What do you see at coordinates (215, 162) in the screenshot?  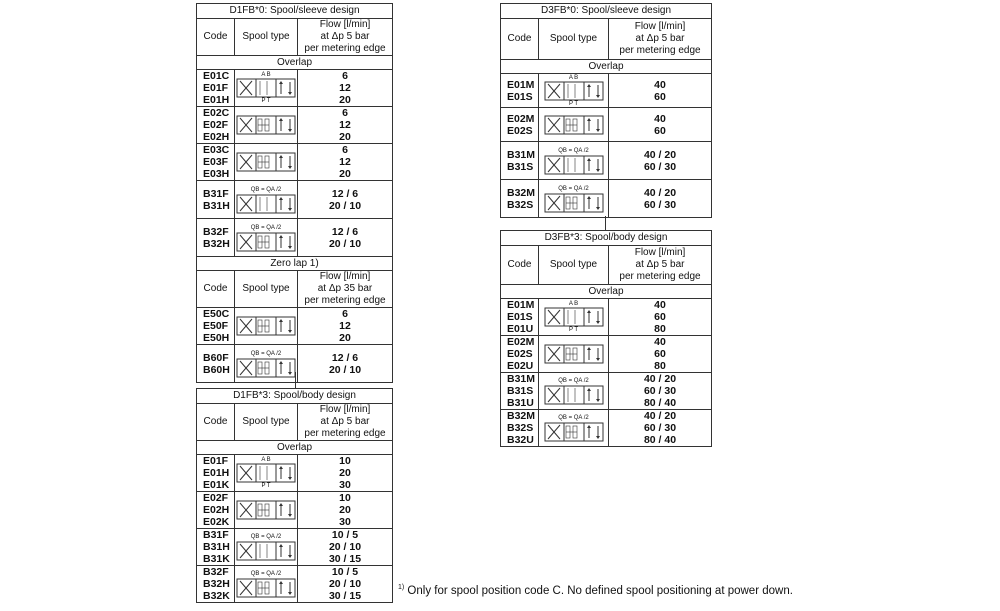 I see `spool-codes: E03C E03F E03H` at bounding box center [215, 162].